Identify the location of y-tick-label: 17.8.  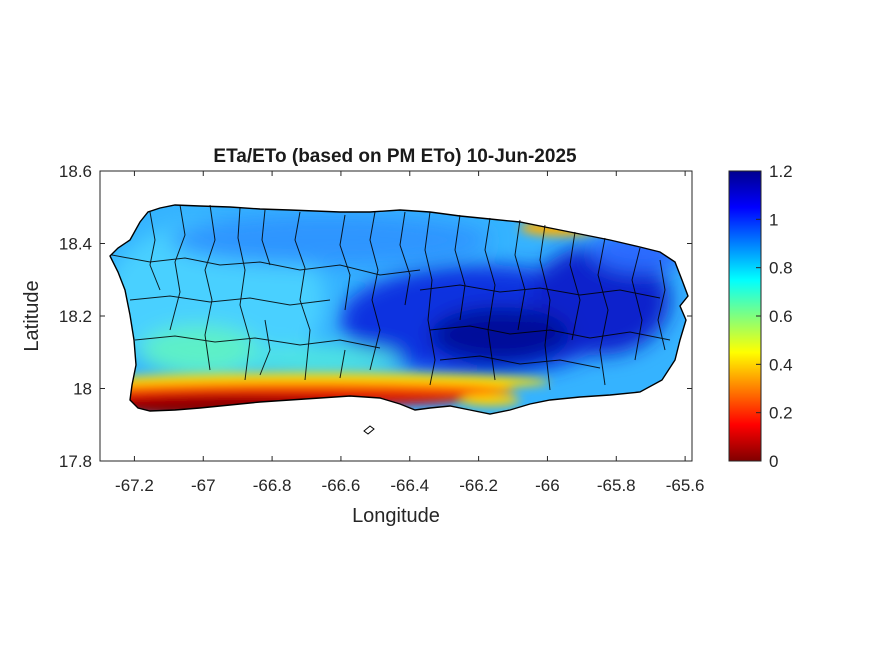
(75, 461).